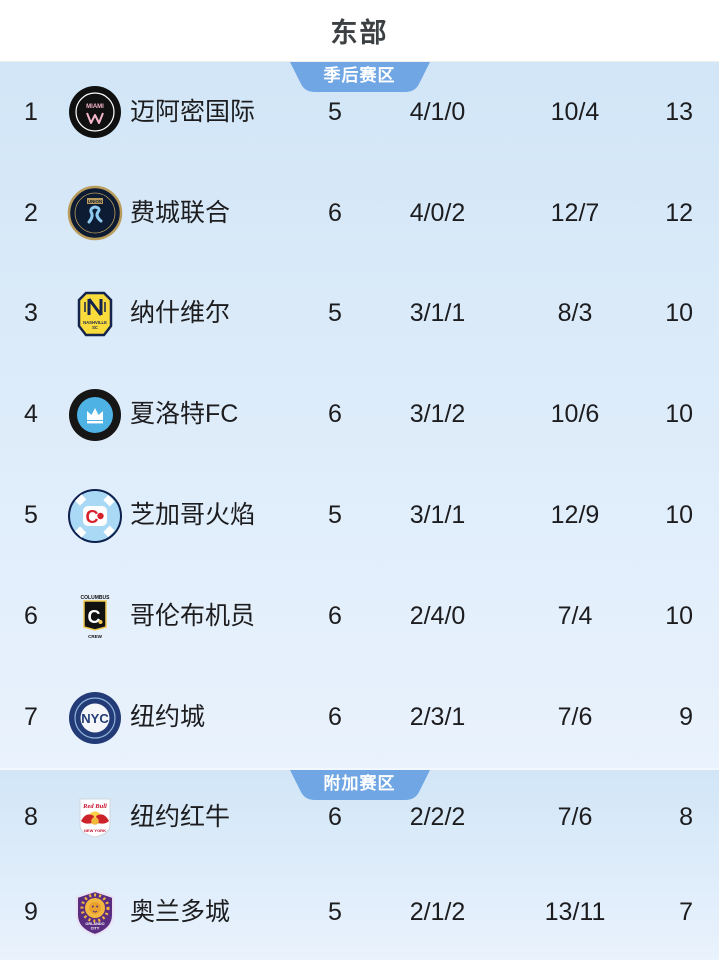 The image size is (719, 960). What do you see at coordinates (679, 111) in the screenshot?
I see `team-points: 13` at bounding box center [679, 111].